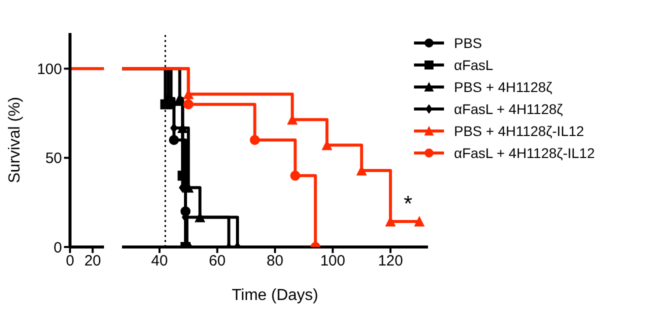 This screenshot has height=328, width=654. I want to click on x-tick-label: 20, so click(93, 261).